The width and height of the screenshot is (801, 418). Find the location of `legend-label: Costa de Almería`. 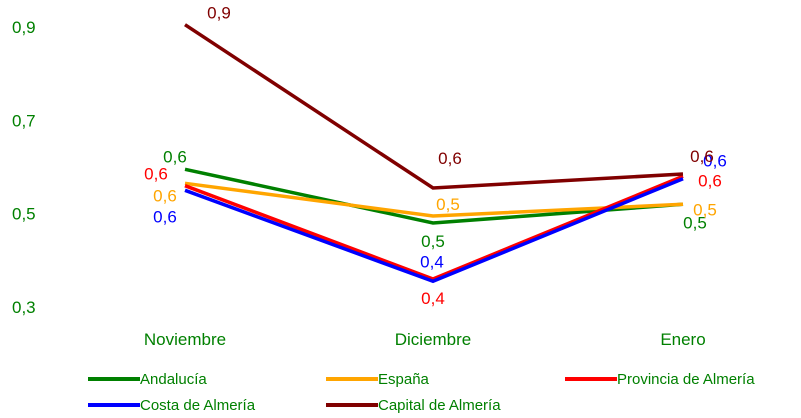

legend-label: Costa de Almería is located at coordinates (198, 405).